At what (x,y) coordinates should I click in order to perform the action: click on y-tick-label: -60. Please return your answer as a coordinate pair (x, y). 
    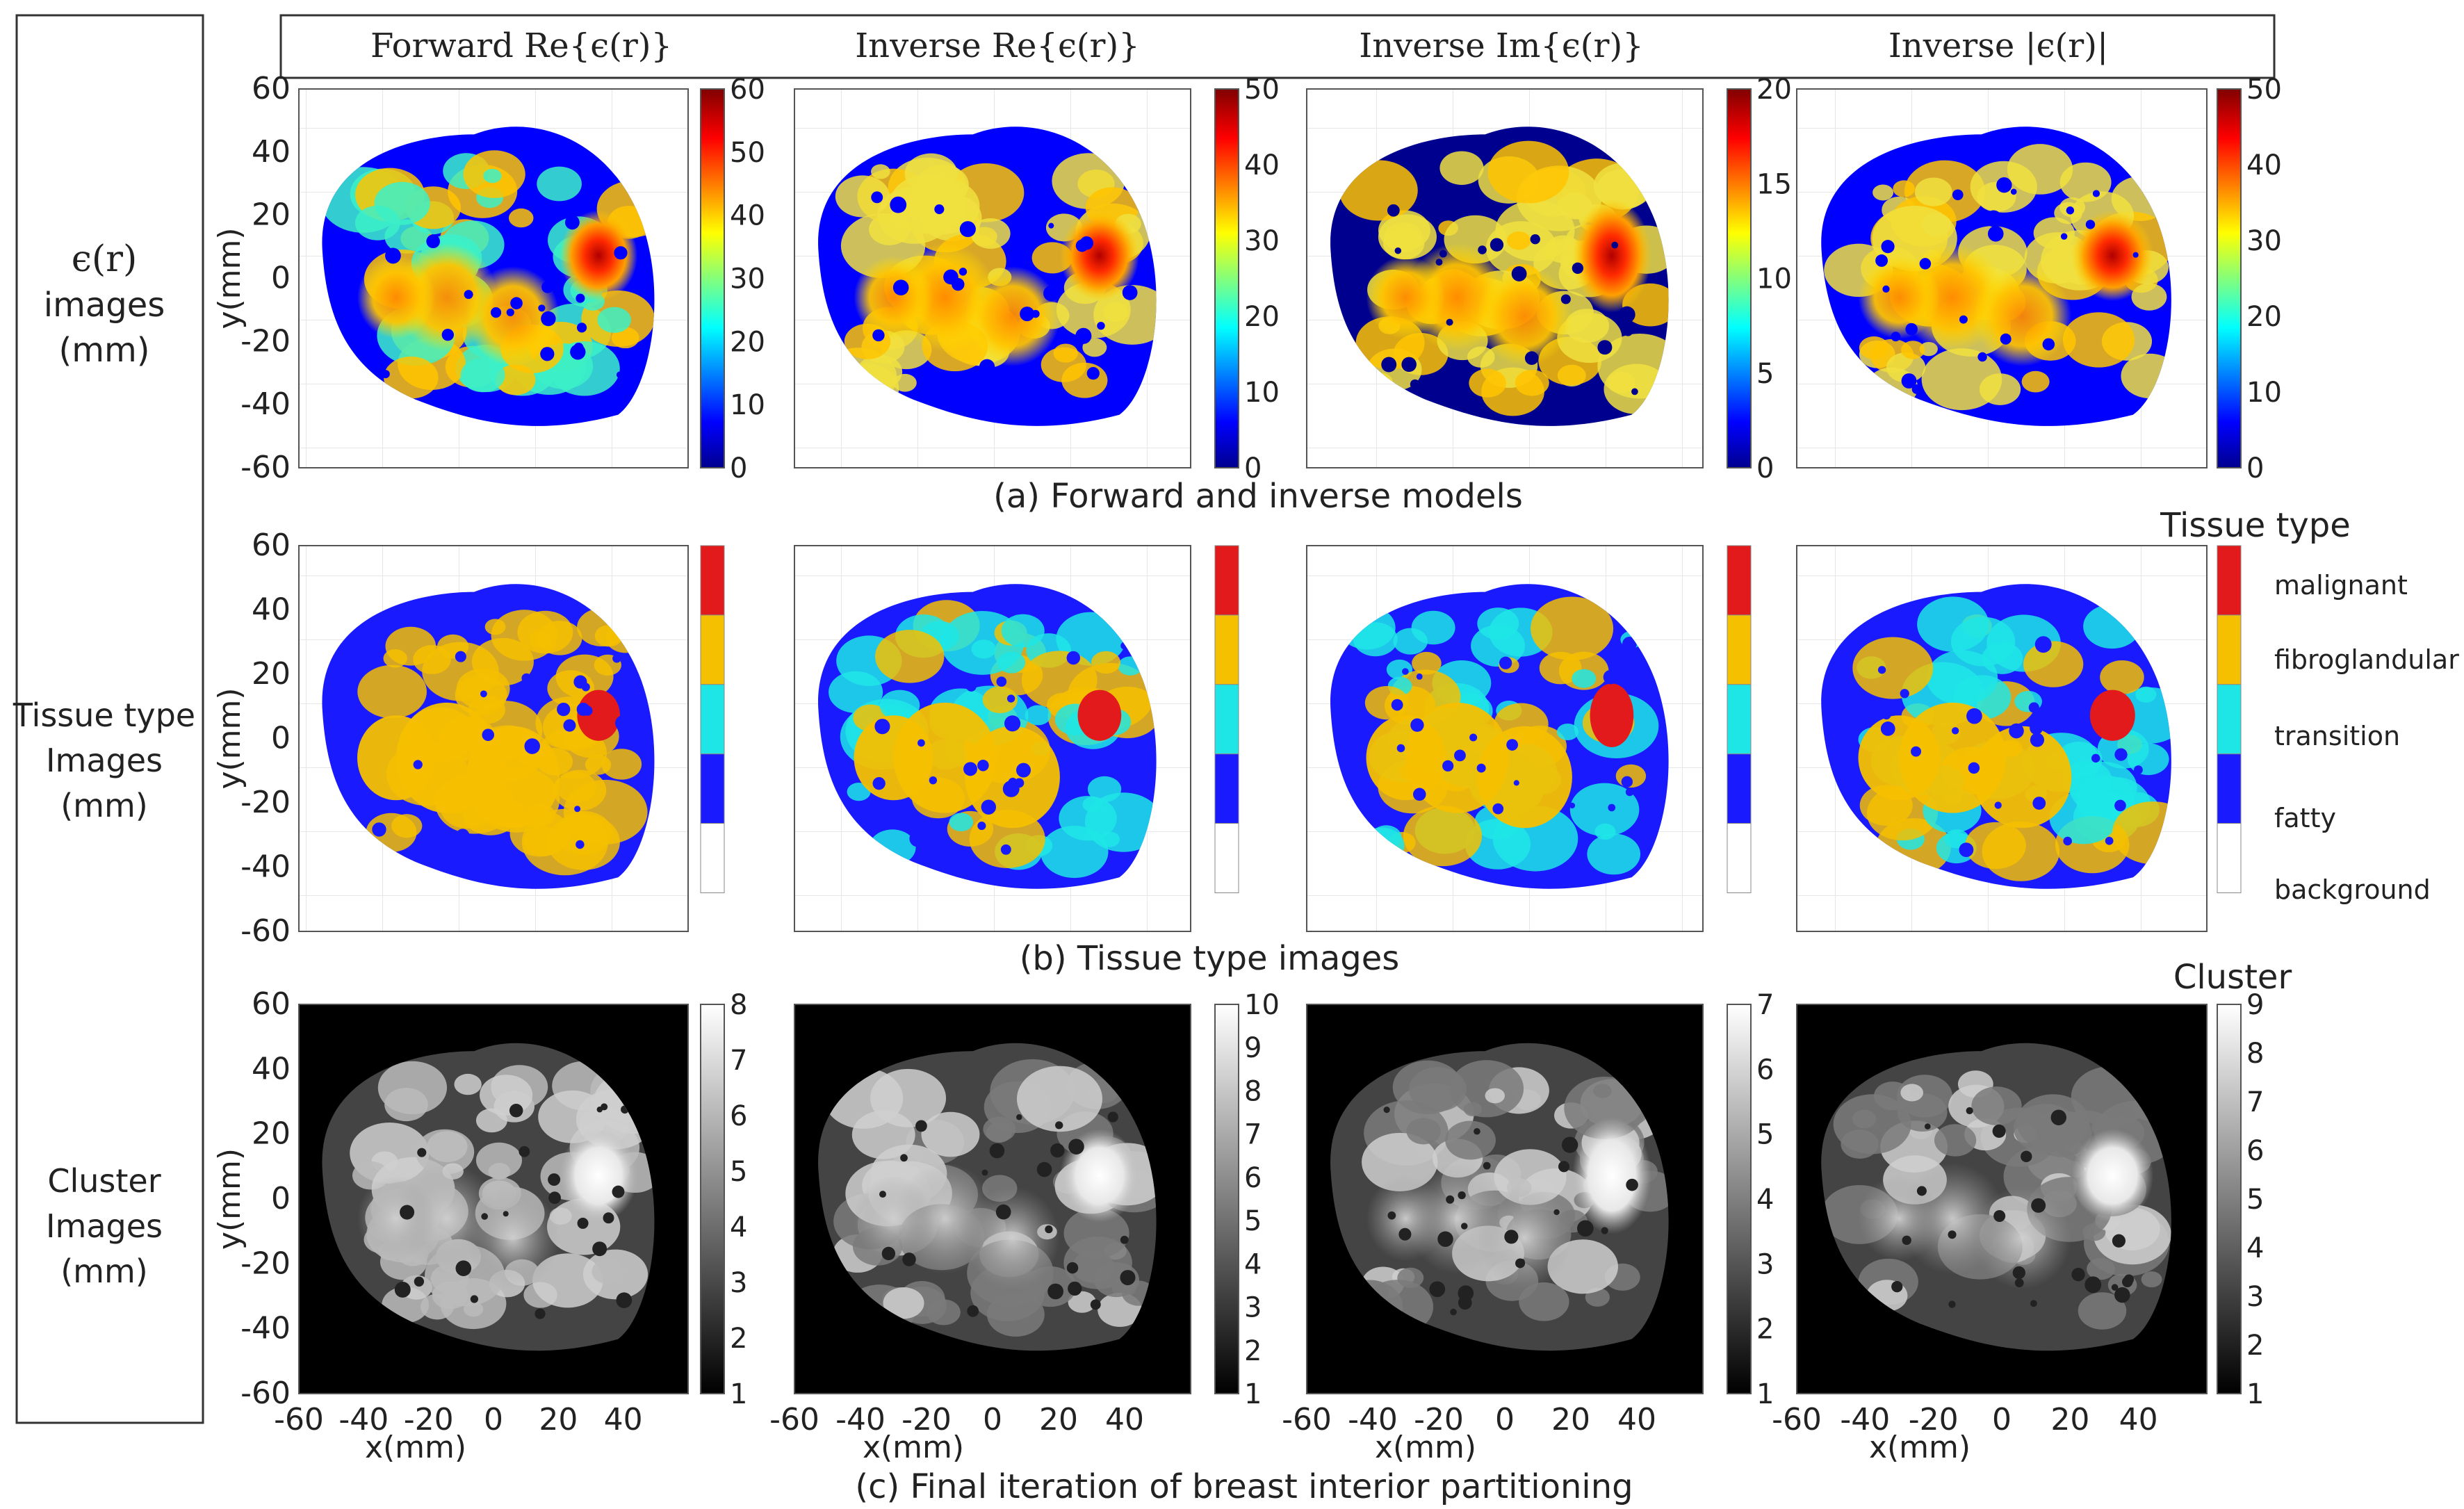
    Looking at the image, I should click on (265, 931).